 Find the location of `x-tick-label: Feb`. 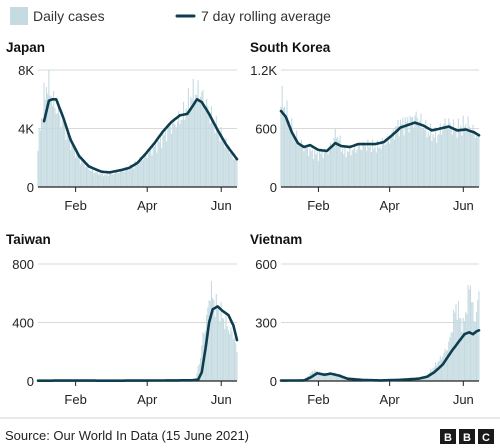

x-tick-label: Feb is located at coordinates (318, 399).